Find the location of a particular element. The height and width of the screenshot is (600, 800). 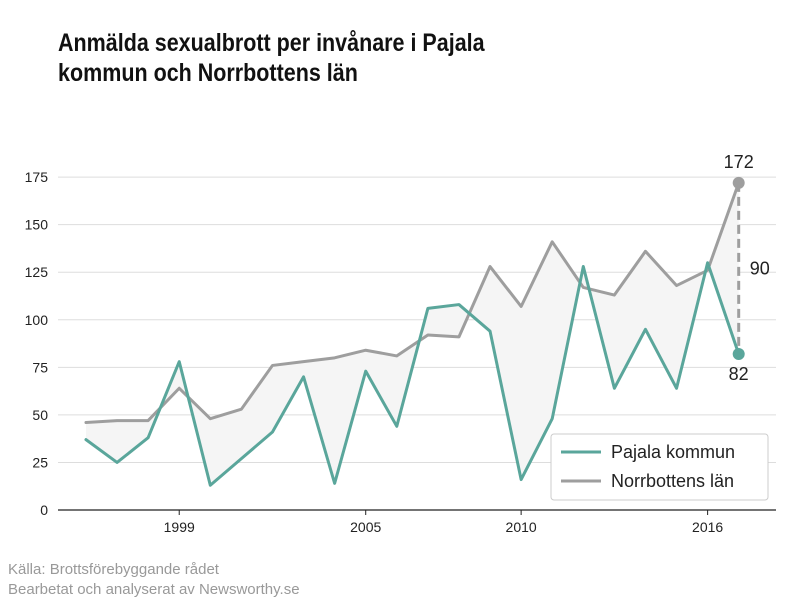

last-value-pajala: 82 is located at coordinates (739, 374).